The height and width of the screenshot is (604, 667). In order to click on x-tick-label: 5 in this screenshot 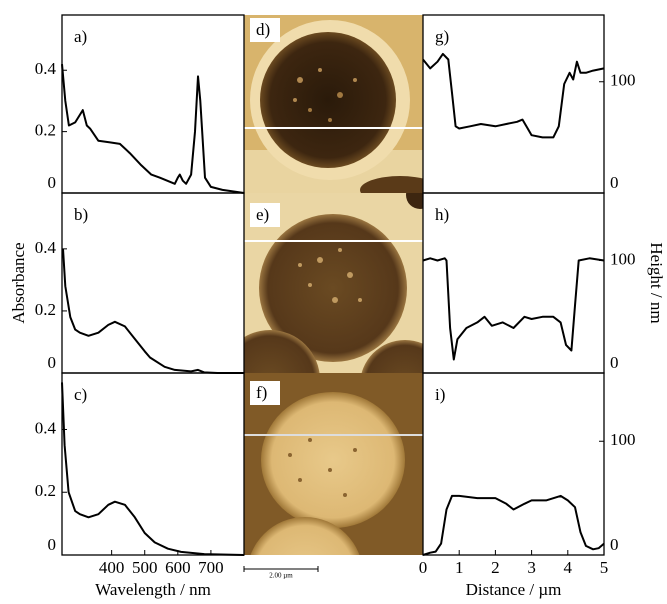, I will do `click(604, 567)`.